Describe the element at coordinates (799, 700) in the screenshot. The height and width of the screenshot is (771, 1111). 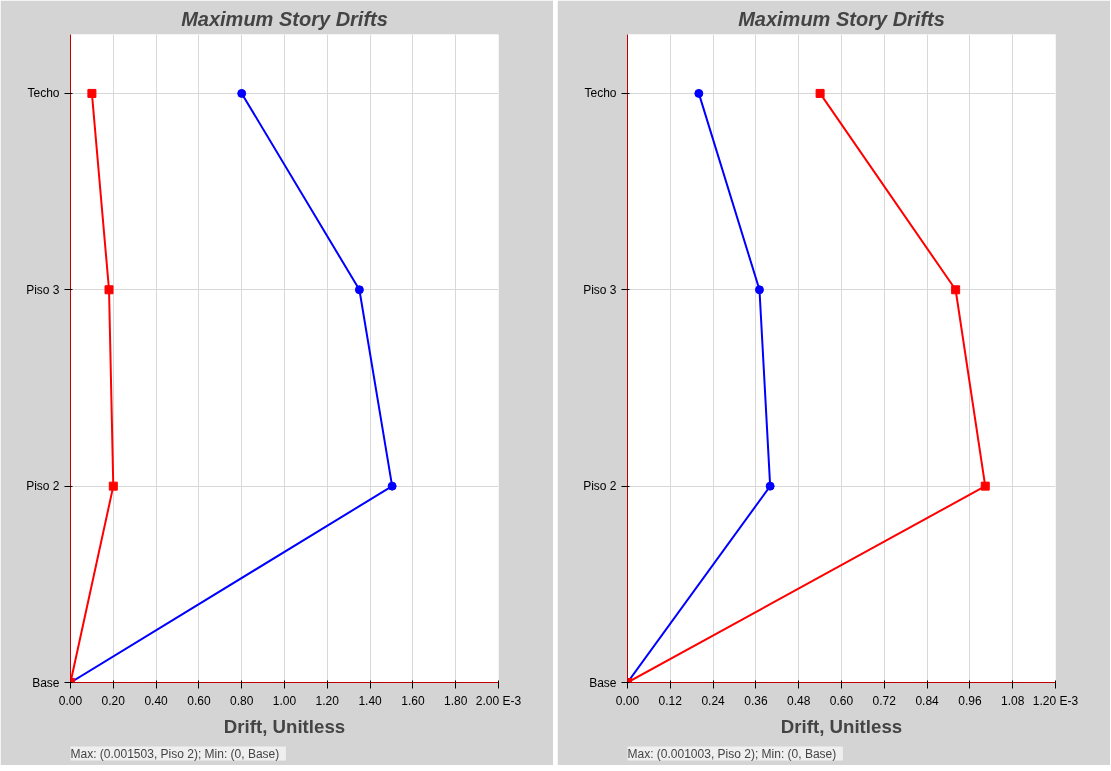
I see `x-tick-label: 0.48` at that location.